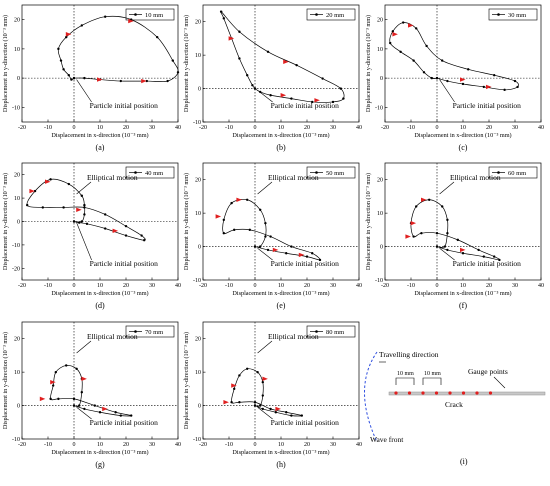  What do you see at coordinates (517, 173) in the screenshot?
I see `legend-label: 60 mm` at bounding box center [517, 173].